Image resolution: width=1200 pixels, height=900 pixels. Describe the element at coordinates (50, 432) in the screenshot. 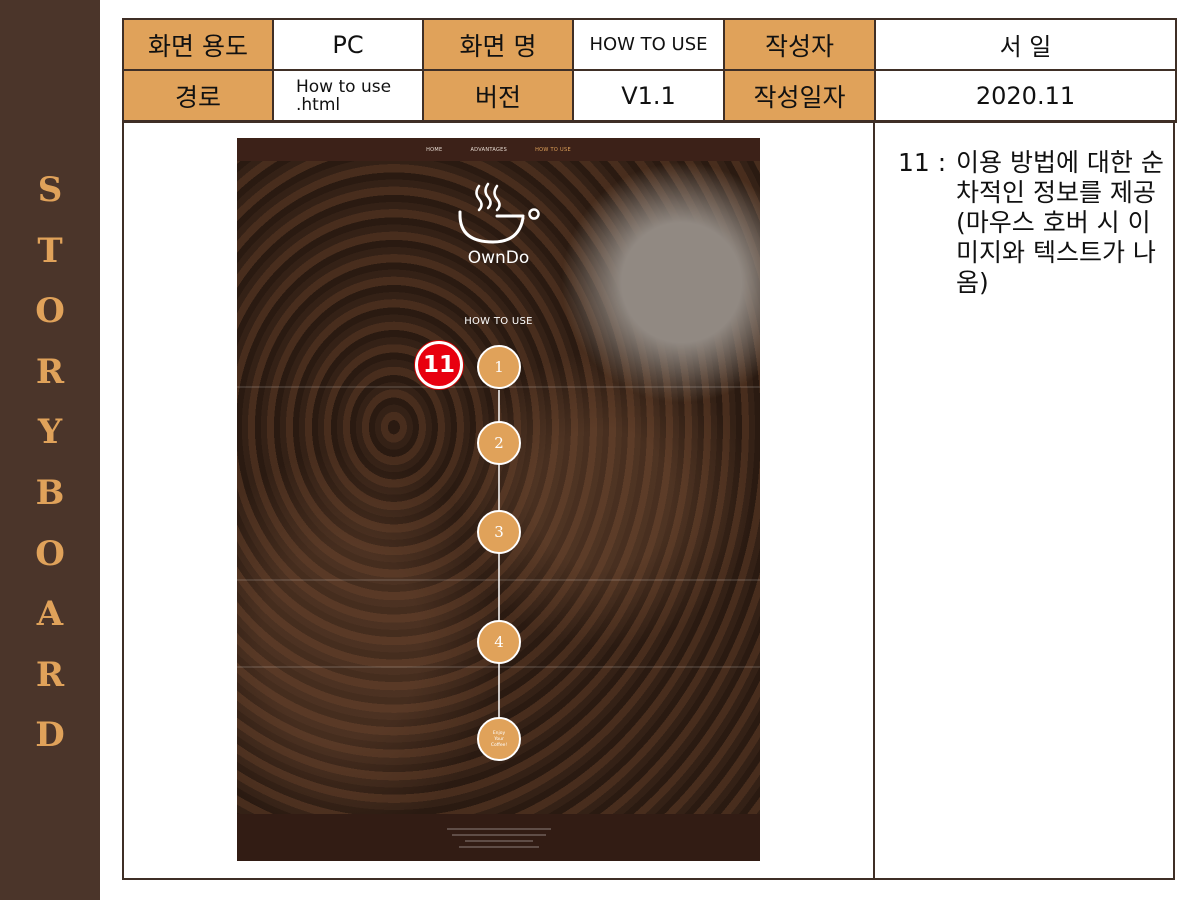

I see `storyboard-letter: Y` at that location.